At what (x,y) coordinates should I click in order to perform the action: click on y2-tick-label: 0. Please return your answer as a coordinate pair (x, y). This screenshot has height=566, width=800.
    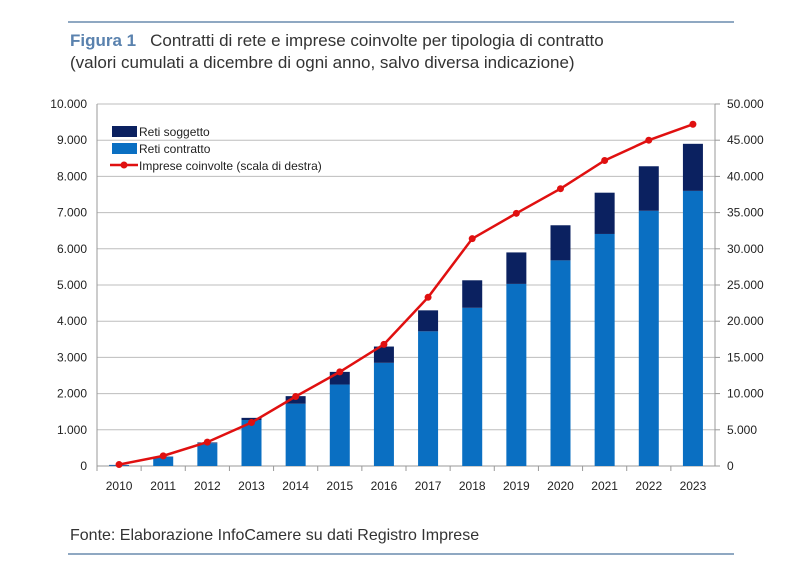
    Looking at the image, I should click on (730, 466).